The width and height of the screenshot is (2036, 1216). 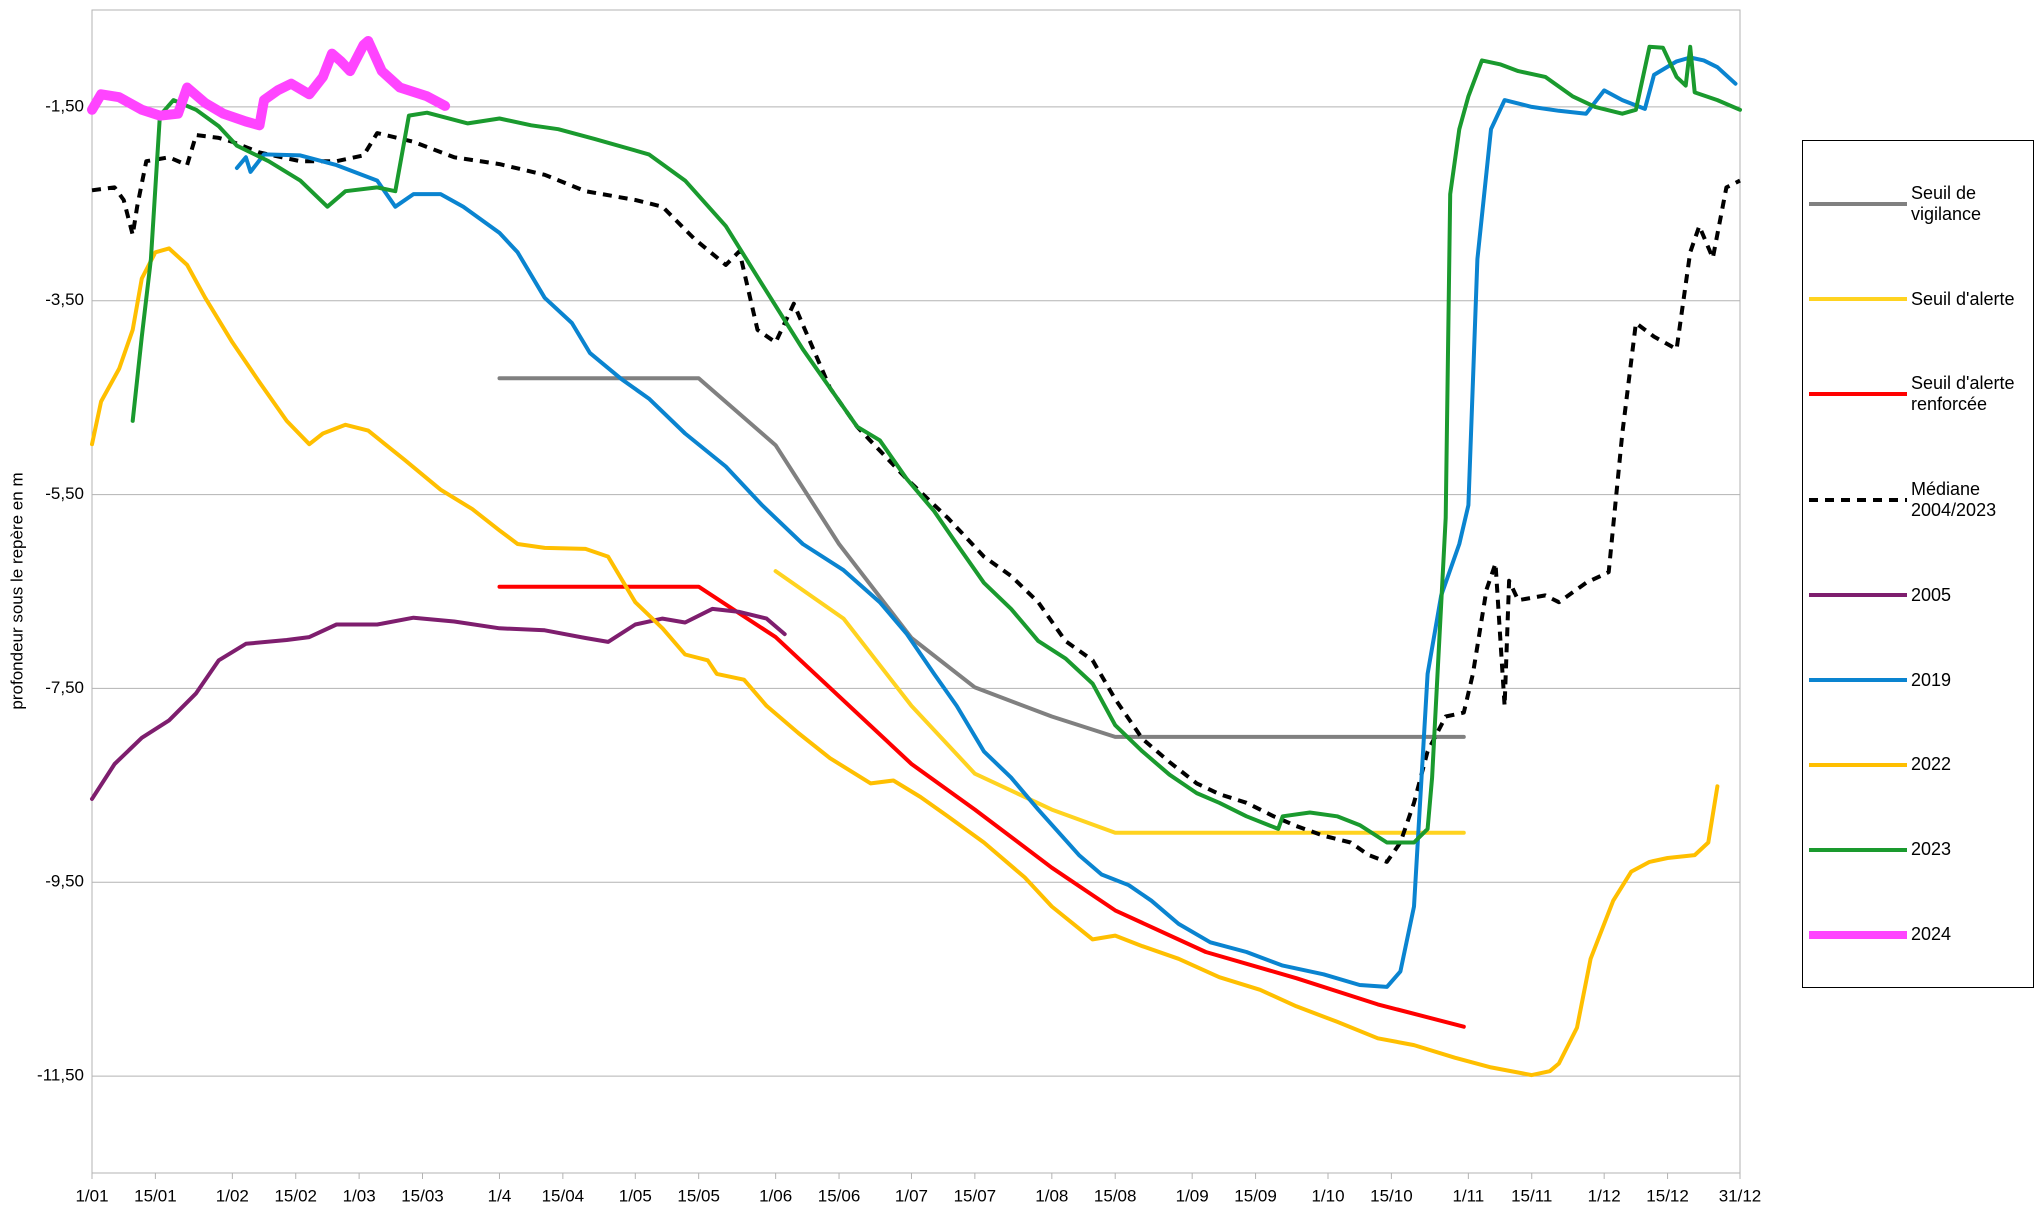 What do you see at coordinates (64, 105) in the screenshot?
I see `y-tick-label: -1,50` at bounding box center [64, 105].